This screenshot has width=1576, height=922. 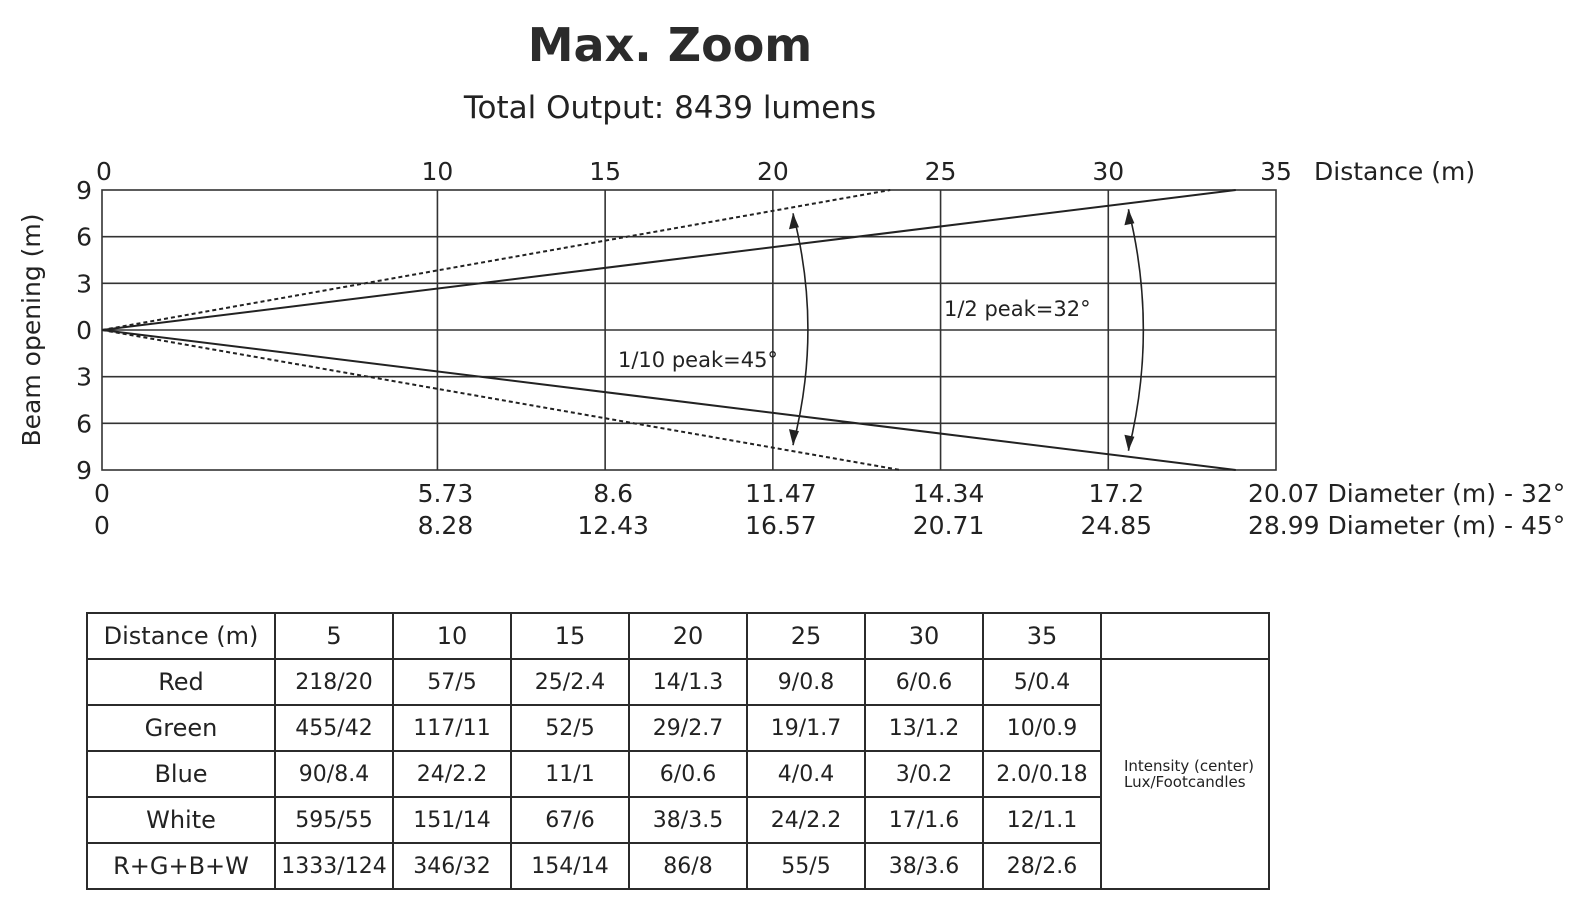 What do you see at coordinates (334, 728) in the screenshot?
I see `table-cell: 455/42` at bounding box center [334, 728].